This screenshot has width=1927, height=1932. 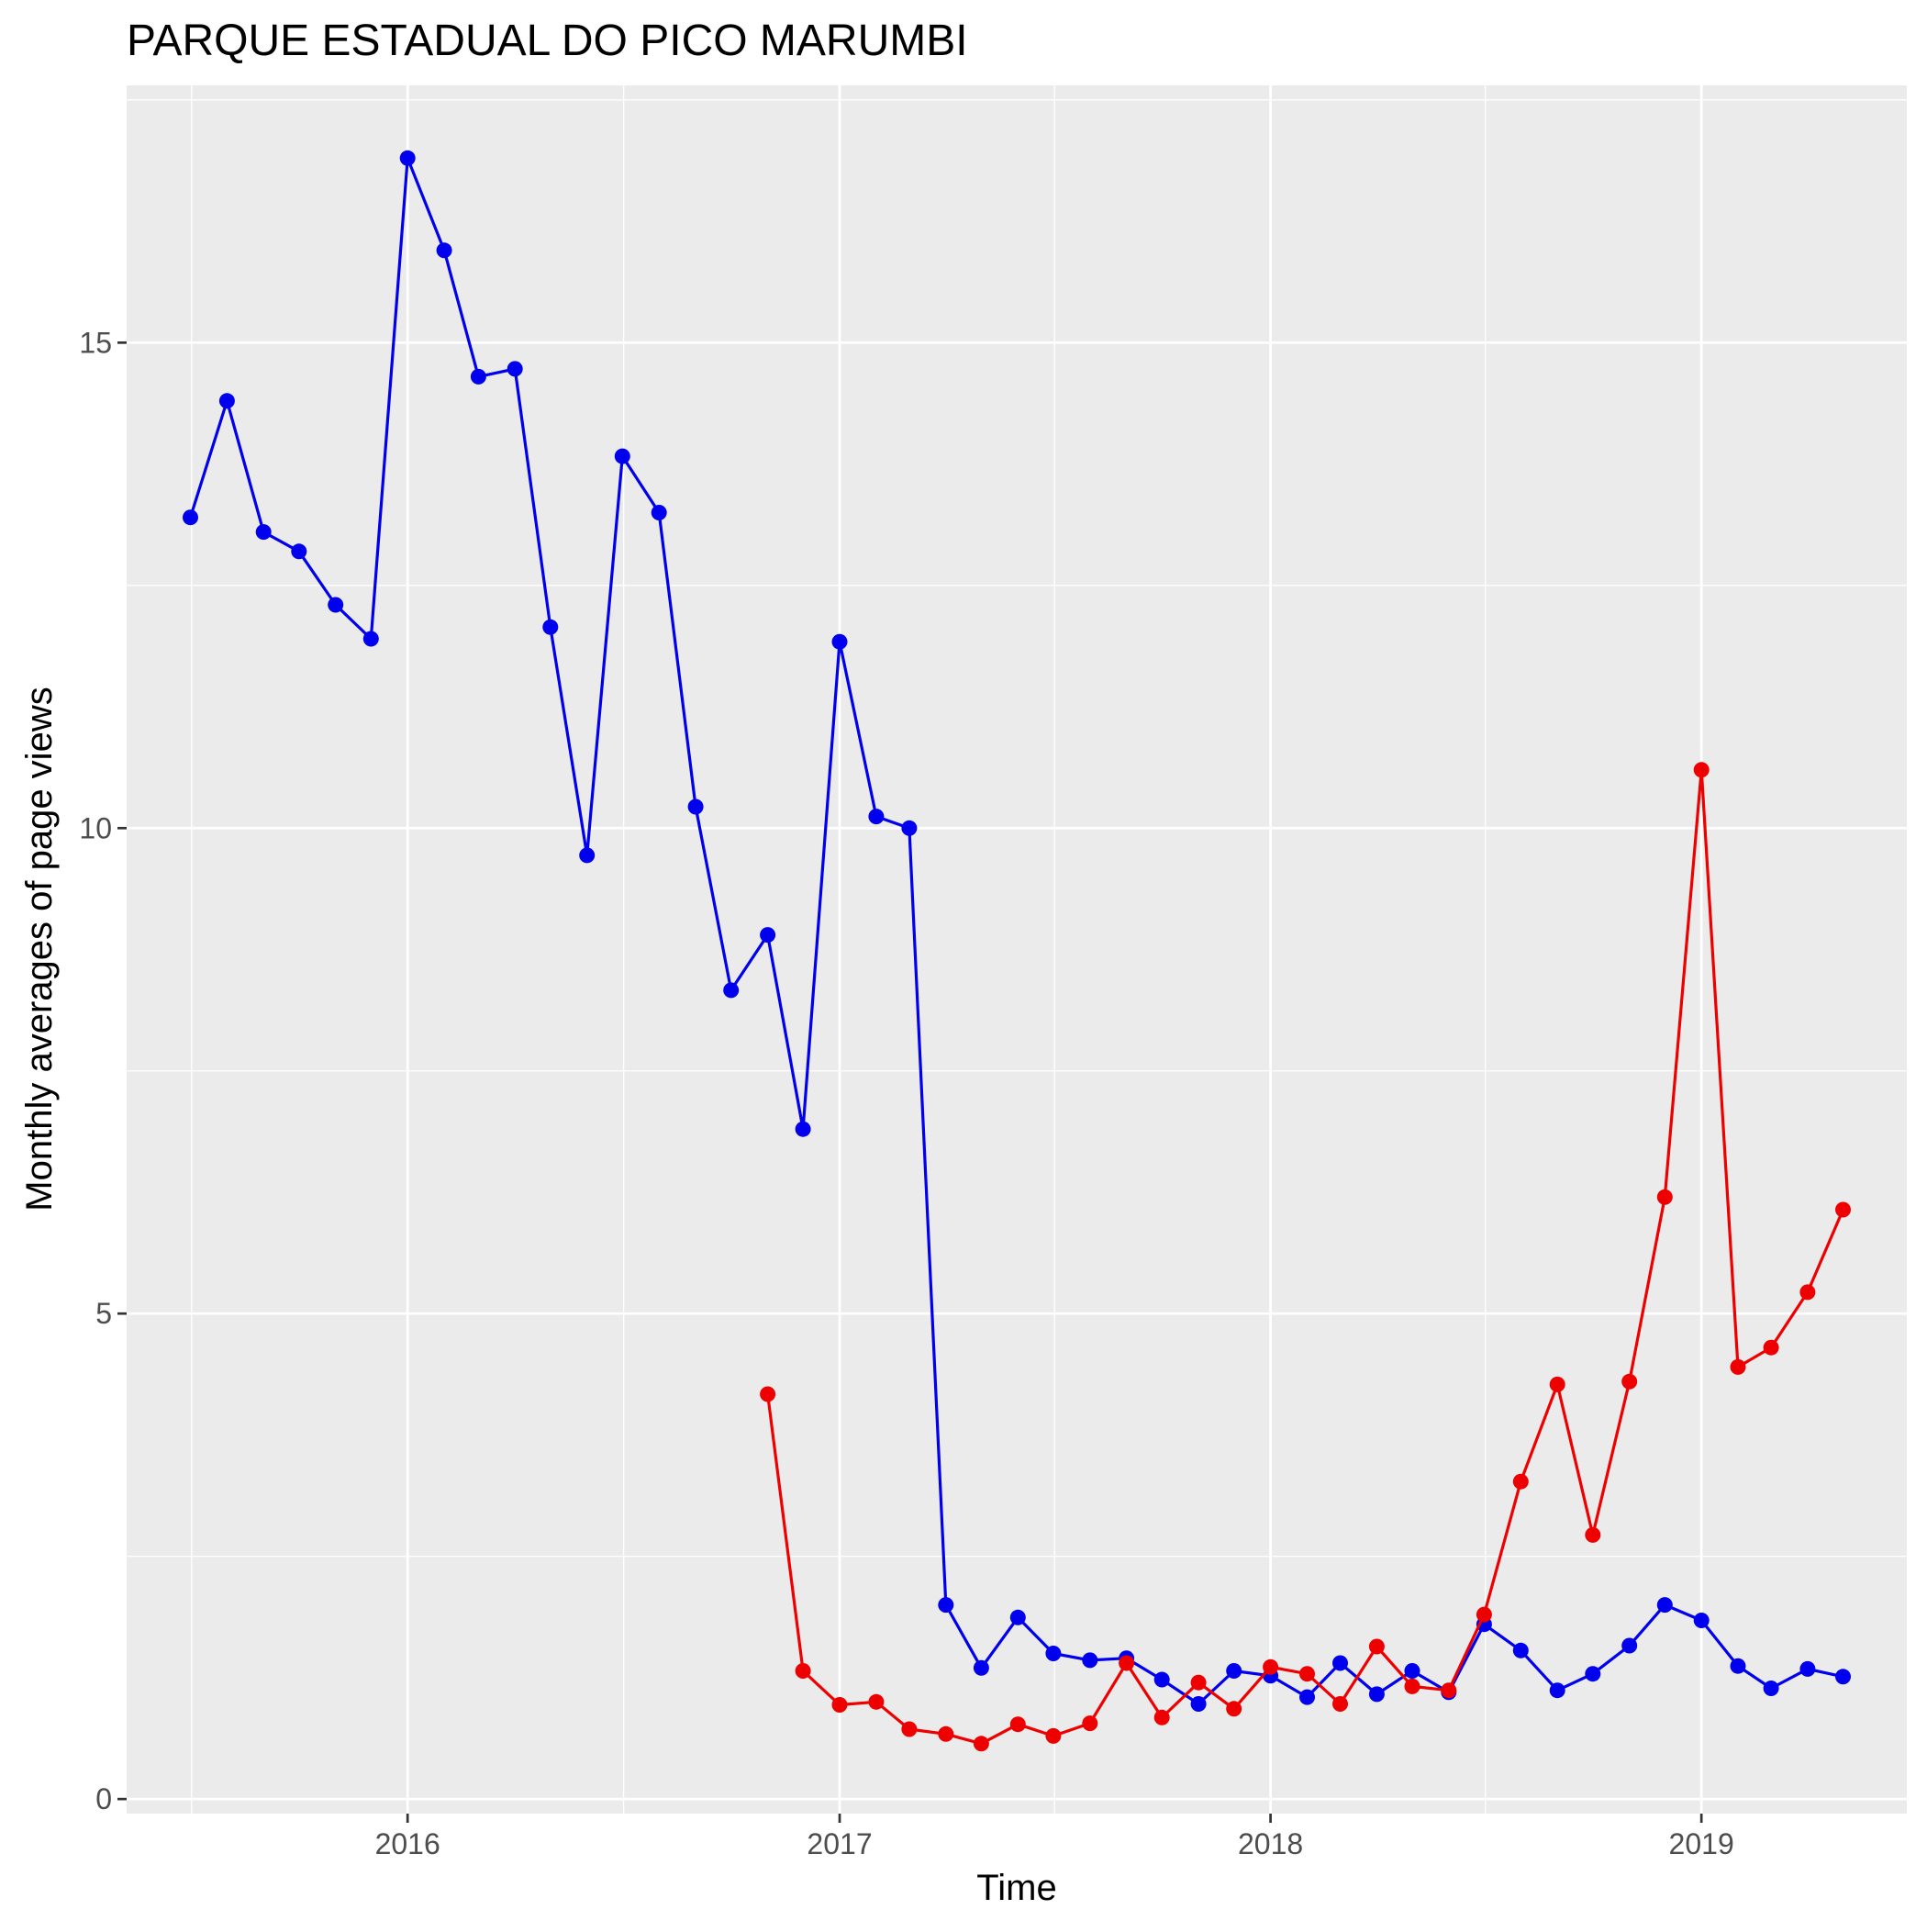 I want to click on x-tick-label: 2017, so click(x=839, y=1843).